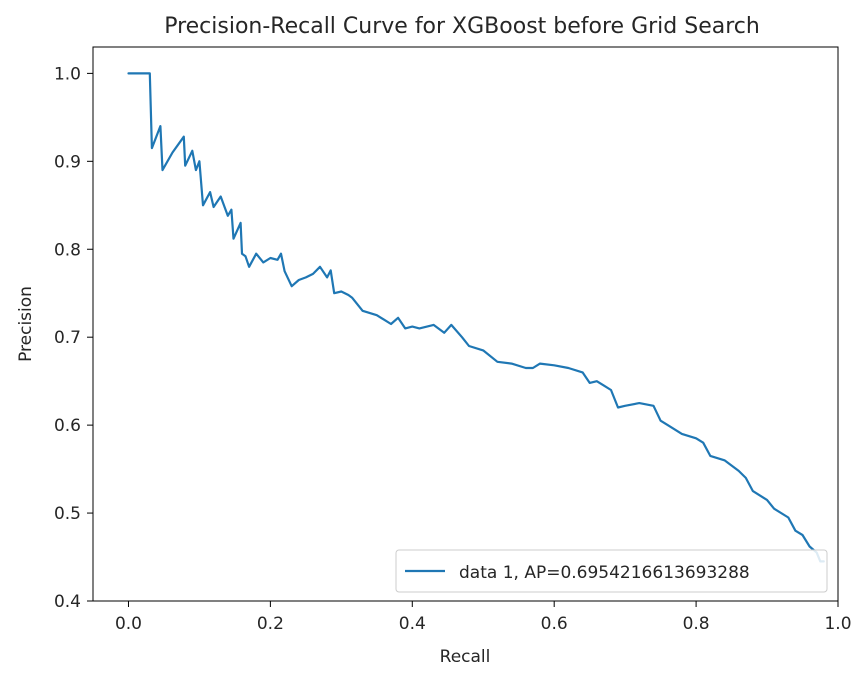 Image resolution: width=865 pixels, height=688 pixels. Describe the element at coordinates (554, 624) in the screenshot. I see `x-tick-label: 0.6` at that location.